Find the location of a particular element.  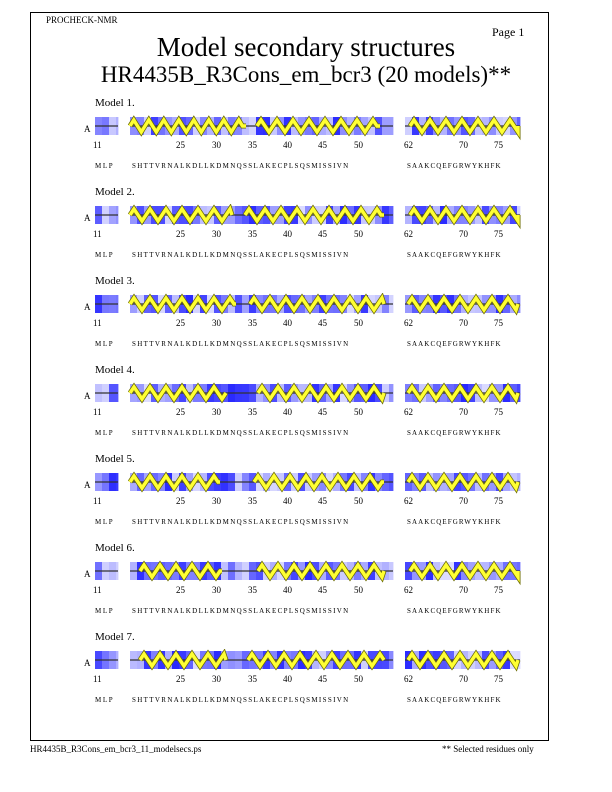

model-label: Model 5. is located at coordinates (115, 459).